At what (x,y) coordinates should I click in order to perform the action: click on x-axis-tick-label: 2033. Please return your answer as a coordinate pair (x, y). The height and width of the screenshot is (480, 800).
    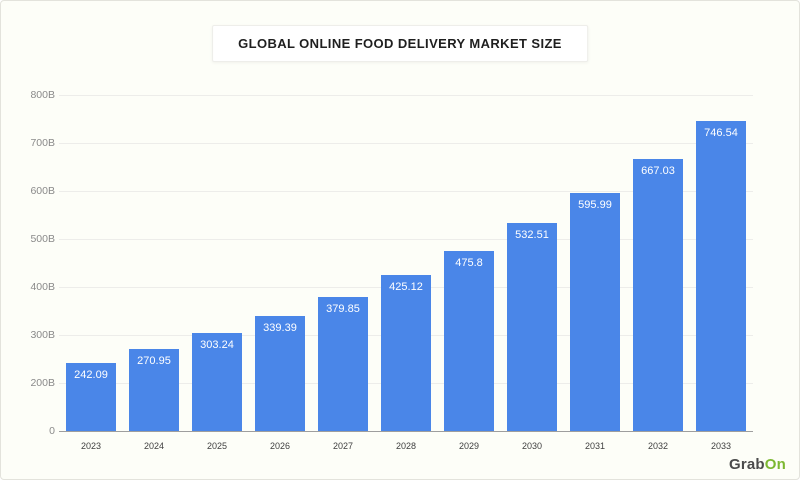
    Looking at the image, I should click on (721, 446).